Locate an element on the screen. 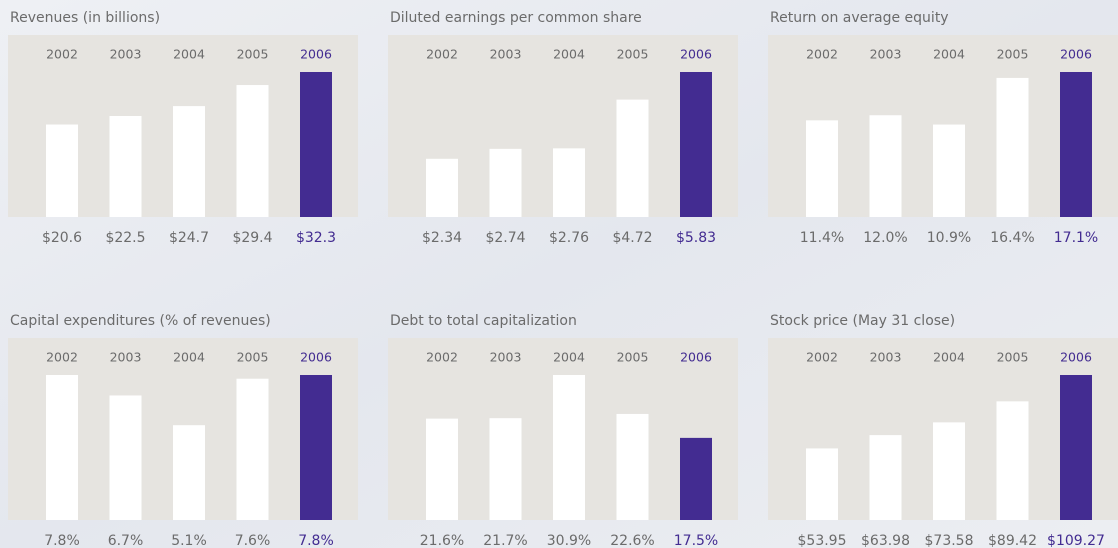 The image size is (1118, 548). value-label: $2.34 is located at coordinates (442, 238).